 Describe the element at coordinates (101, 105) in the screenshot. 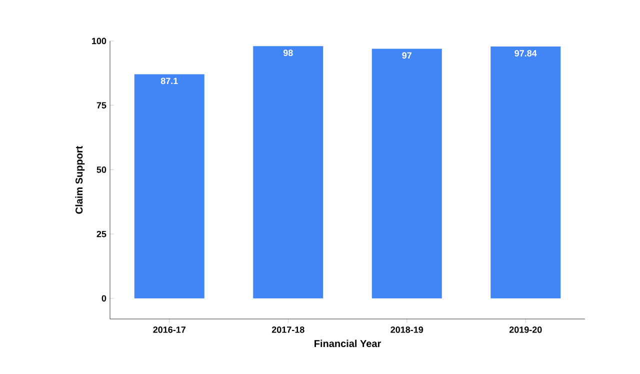

I see `y-tick-label: 75` at that location.